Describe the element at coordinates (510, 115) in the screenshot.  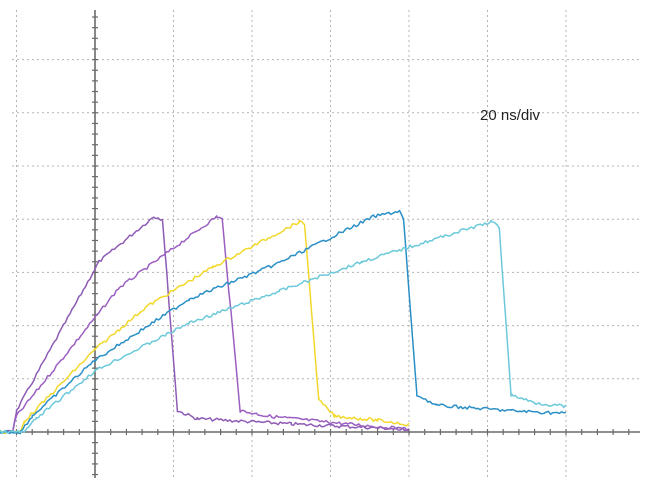
I see `time-scale-annotation: 20 ns/div` at that location.